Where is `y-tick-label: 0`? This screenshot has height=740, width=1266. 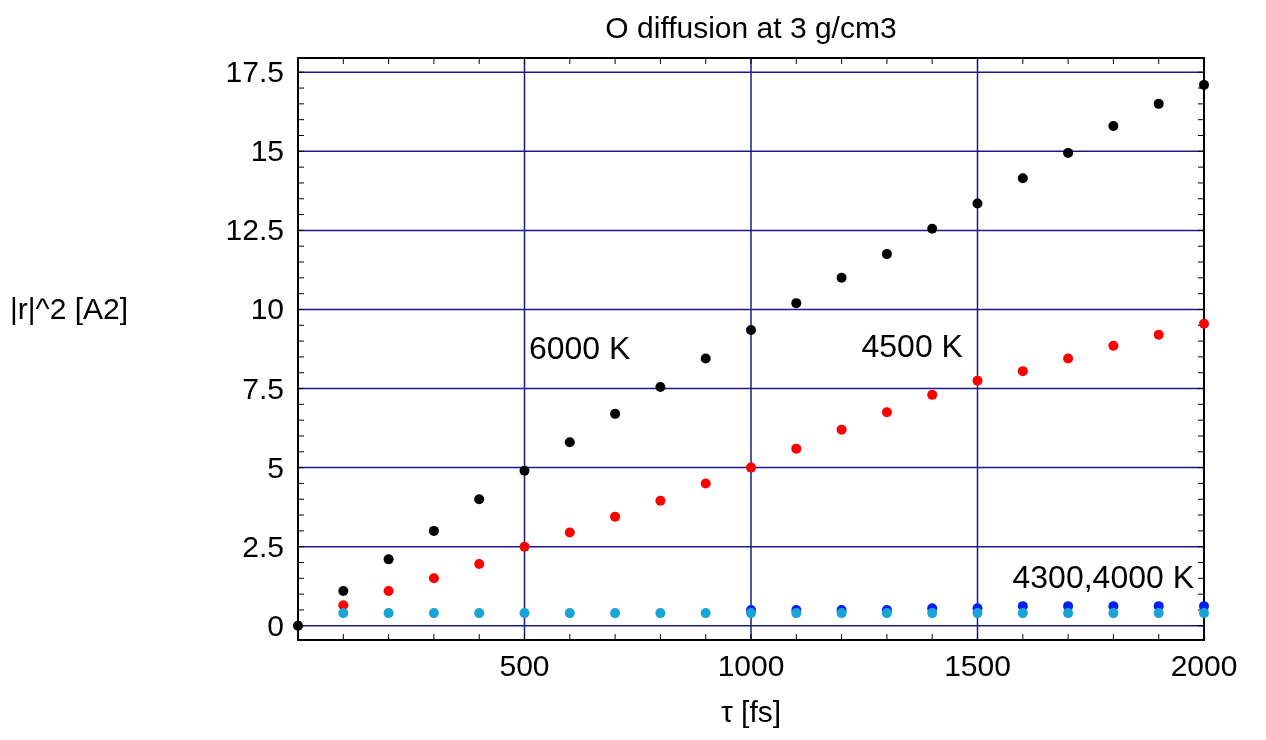 y-tick-label: 0 is located at coordinates (275, 625).